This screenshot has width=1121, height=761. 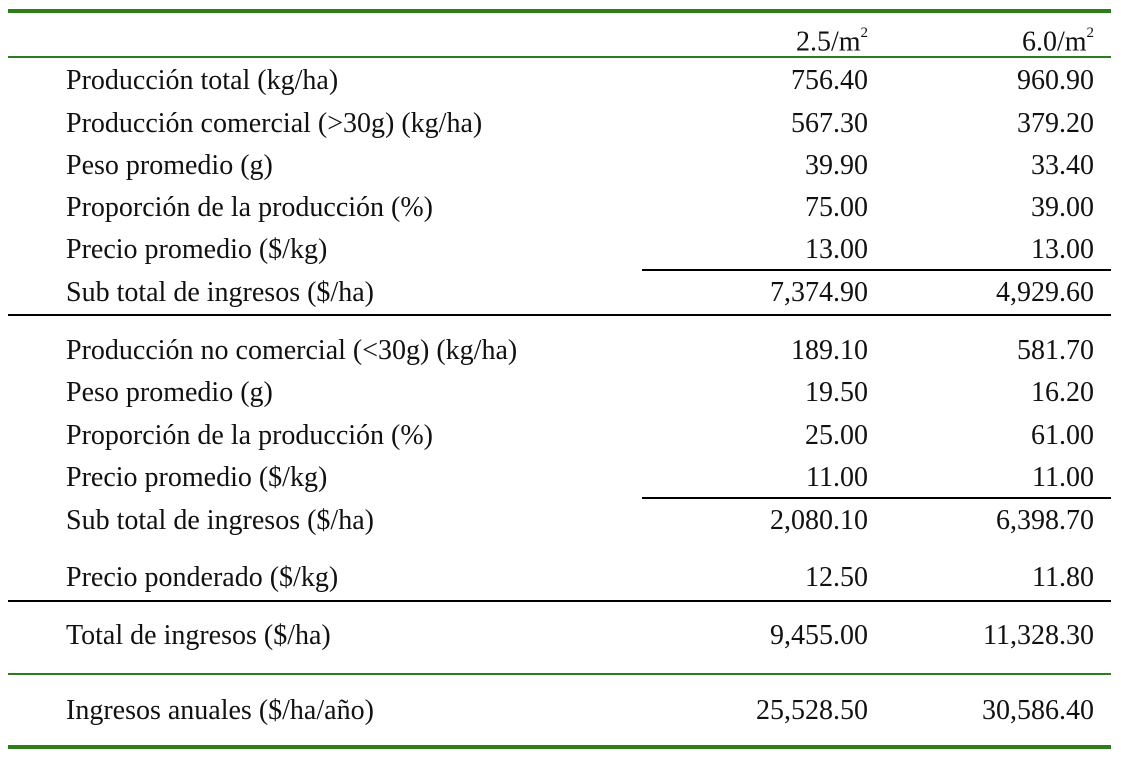 I want to click on header-rule, so click(x=559, y=57).